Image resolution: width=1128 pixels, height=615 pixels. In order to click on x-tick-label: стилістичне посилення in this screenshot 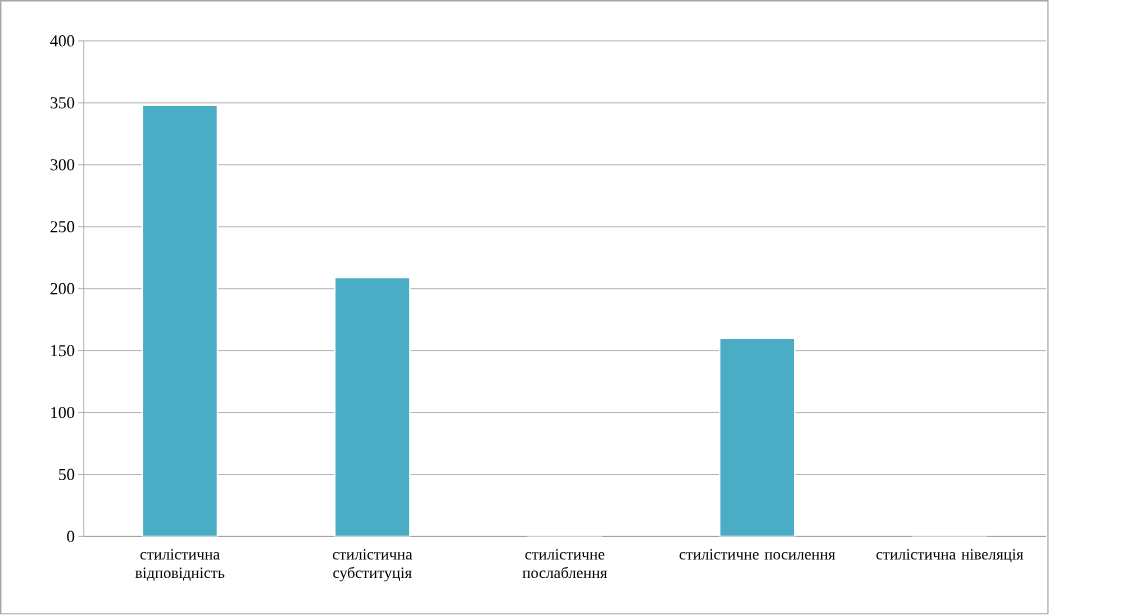, I will do `click(757, 554)`.